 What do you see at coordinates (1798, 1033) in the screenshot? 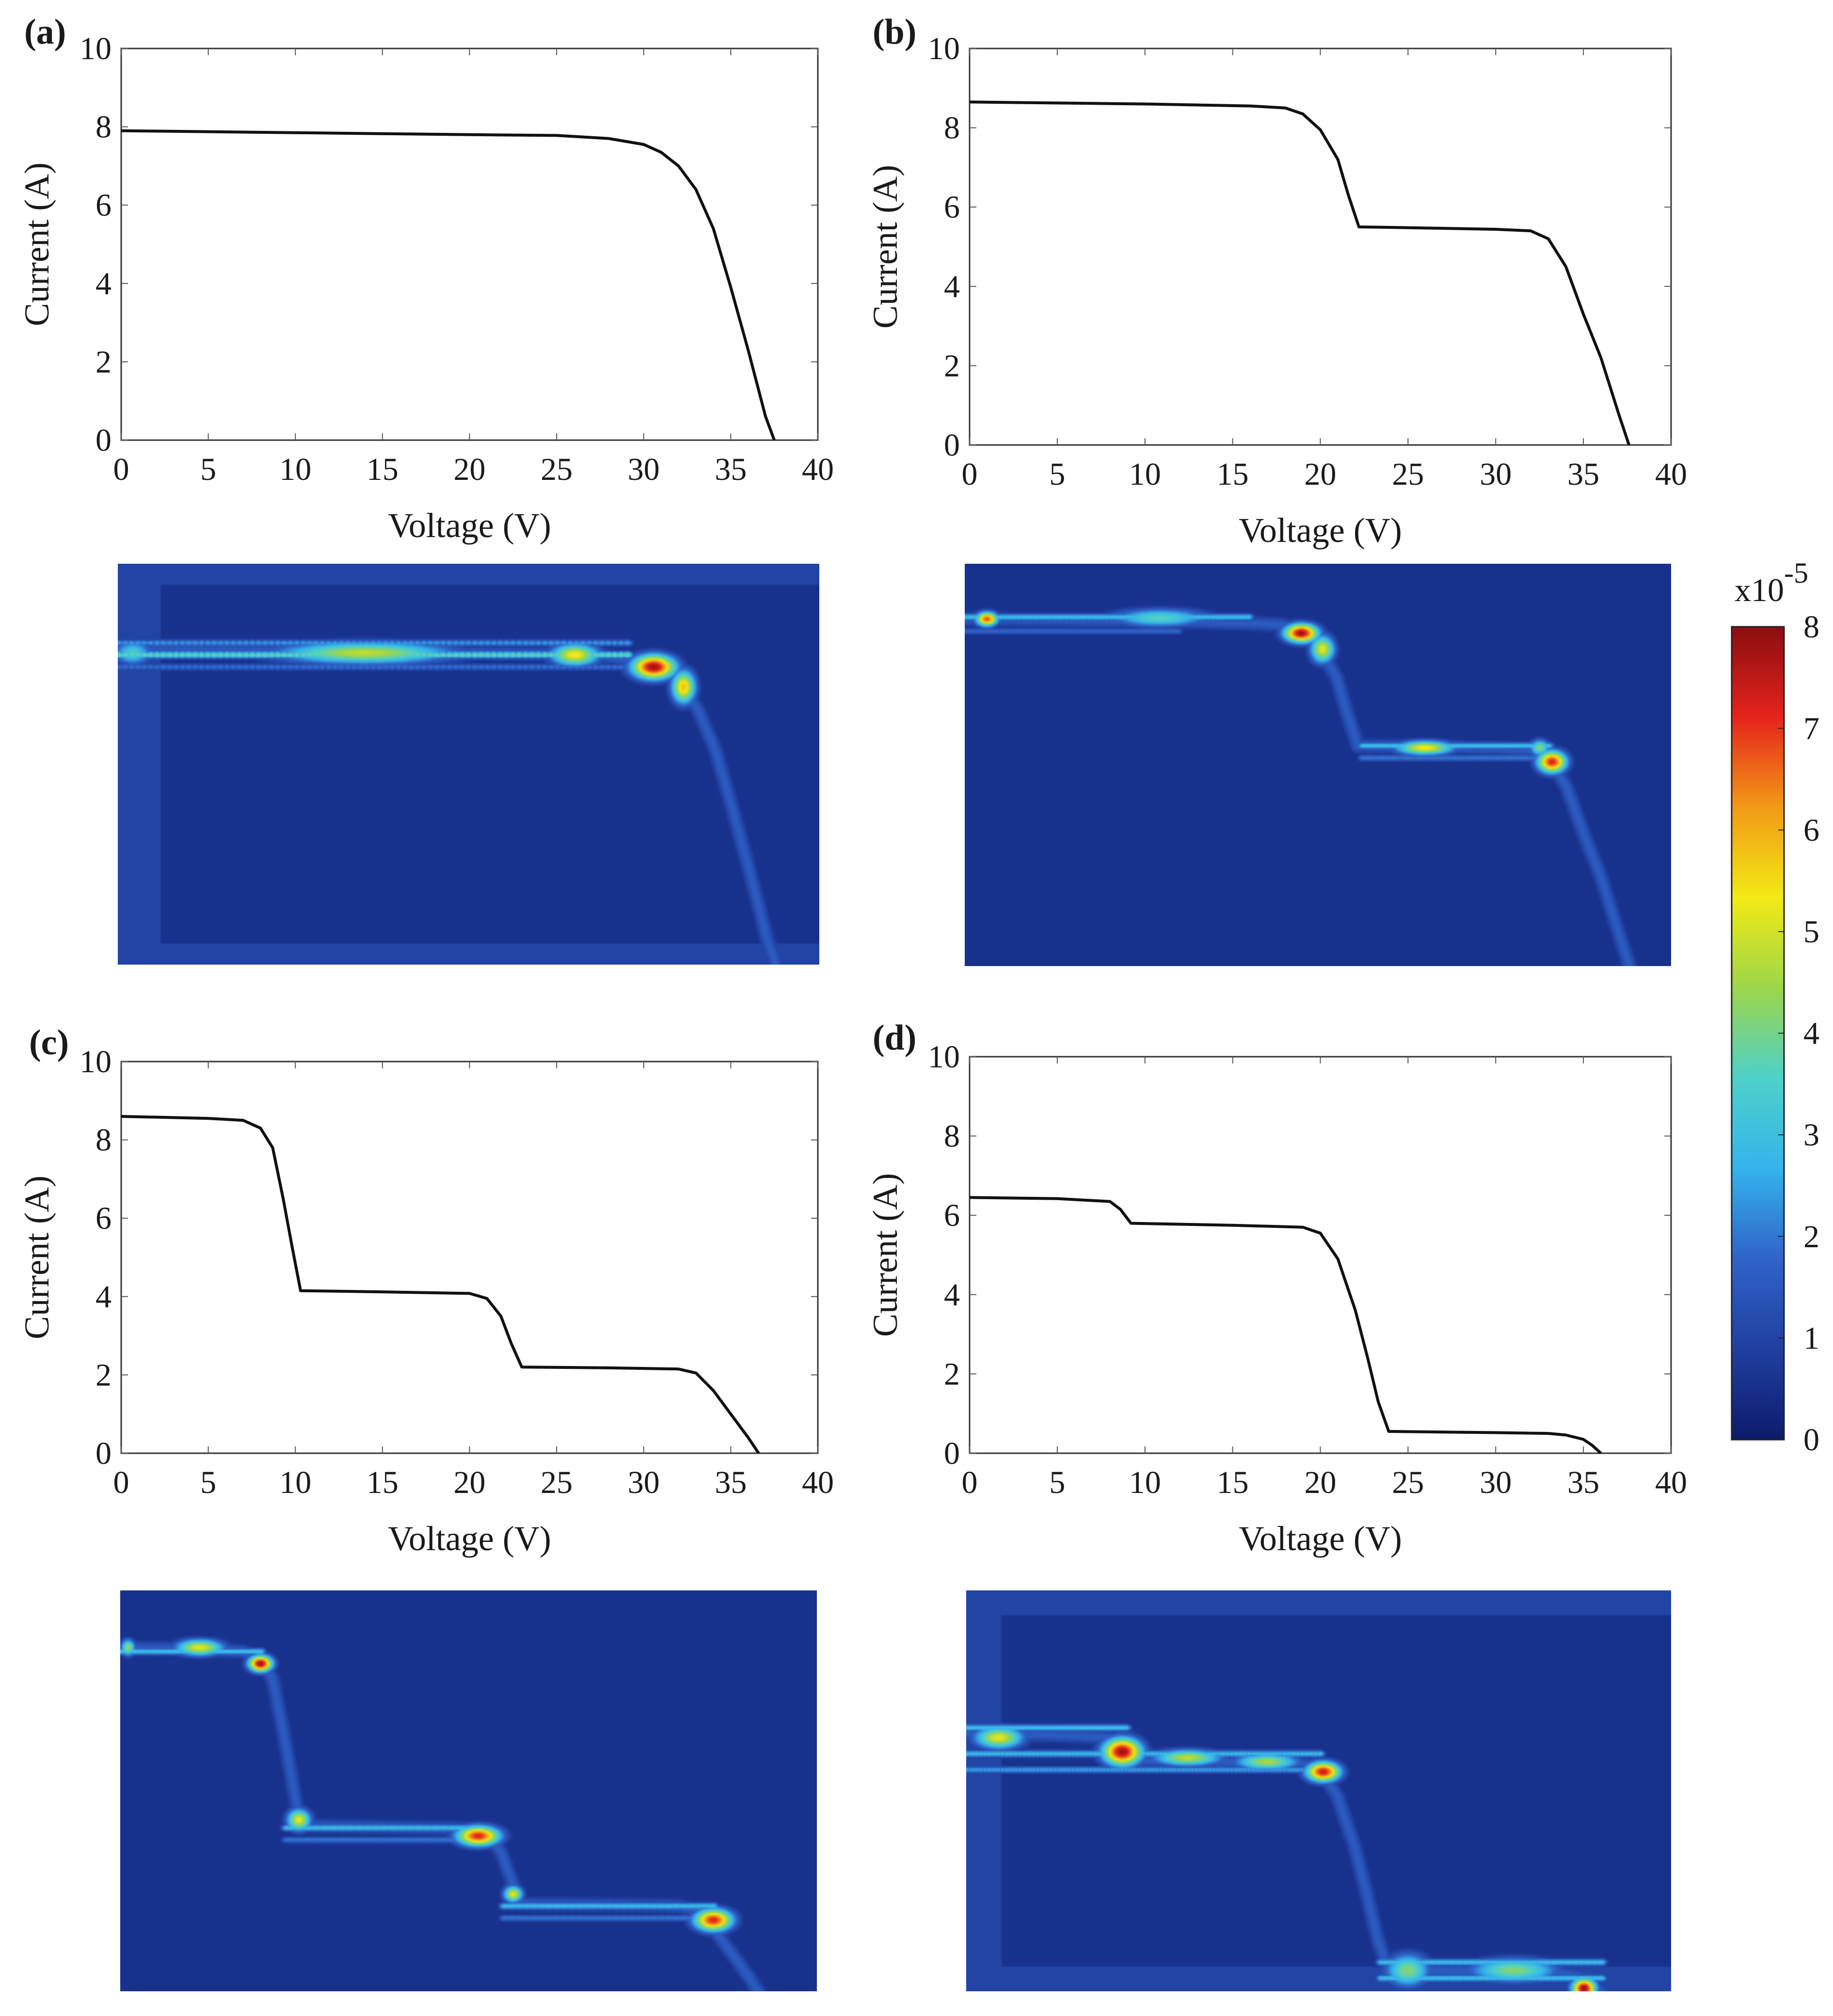
I see `colorbar-ticks: 0 1 2 3 4 5 6 7 8` at bounding box center [1798, 1033].